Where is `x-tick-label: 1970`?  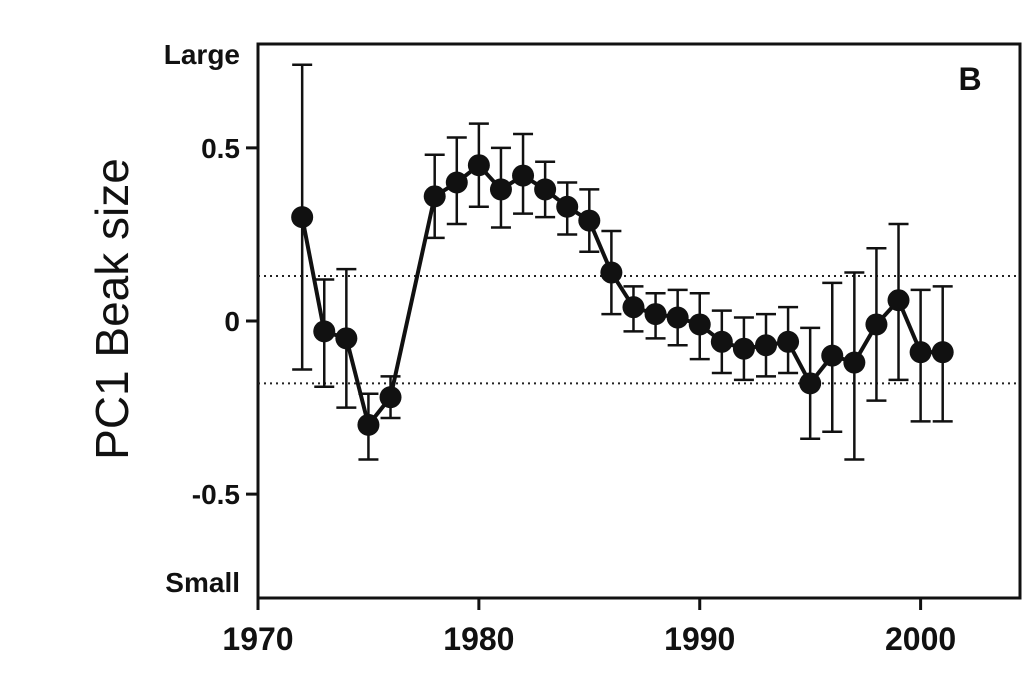
x-tick-label: 1970 is located at coordinates (257, 639).